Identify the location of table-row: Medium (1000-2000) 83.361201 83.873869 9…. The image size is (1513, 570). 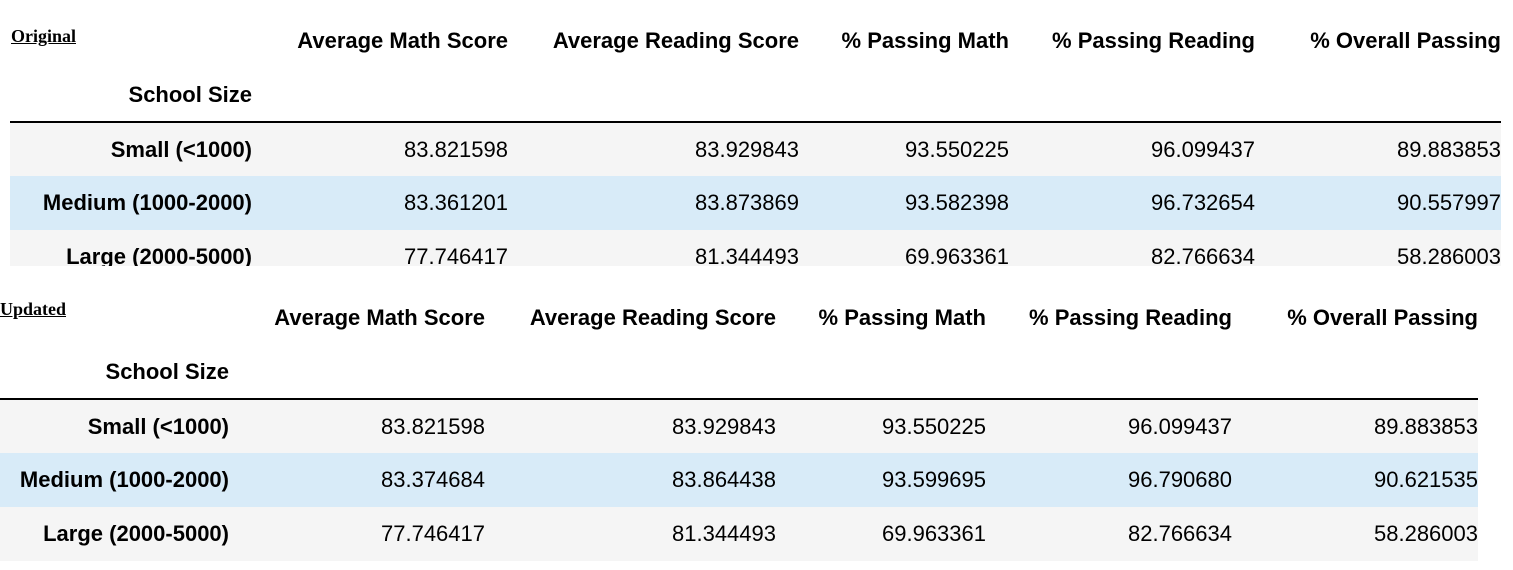
(755, 203).